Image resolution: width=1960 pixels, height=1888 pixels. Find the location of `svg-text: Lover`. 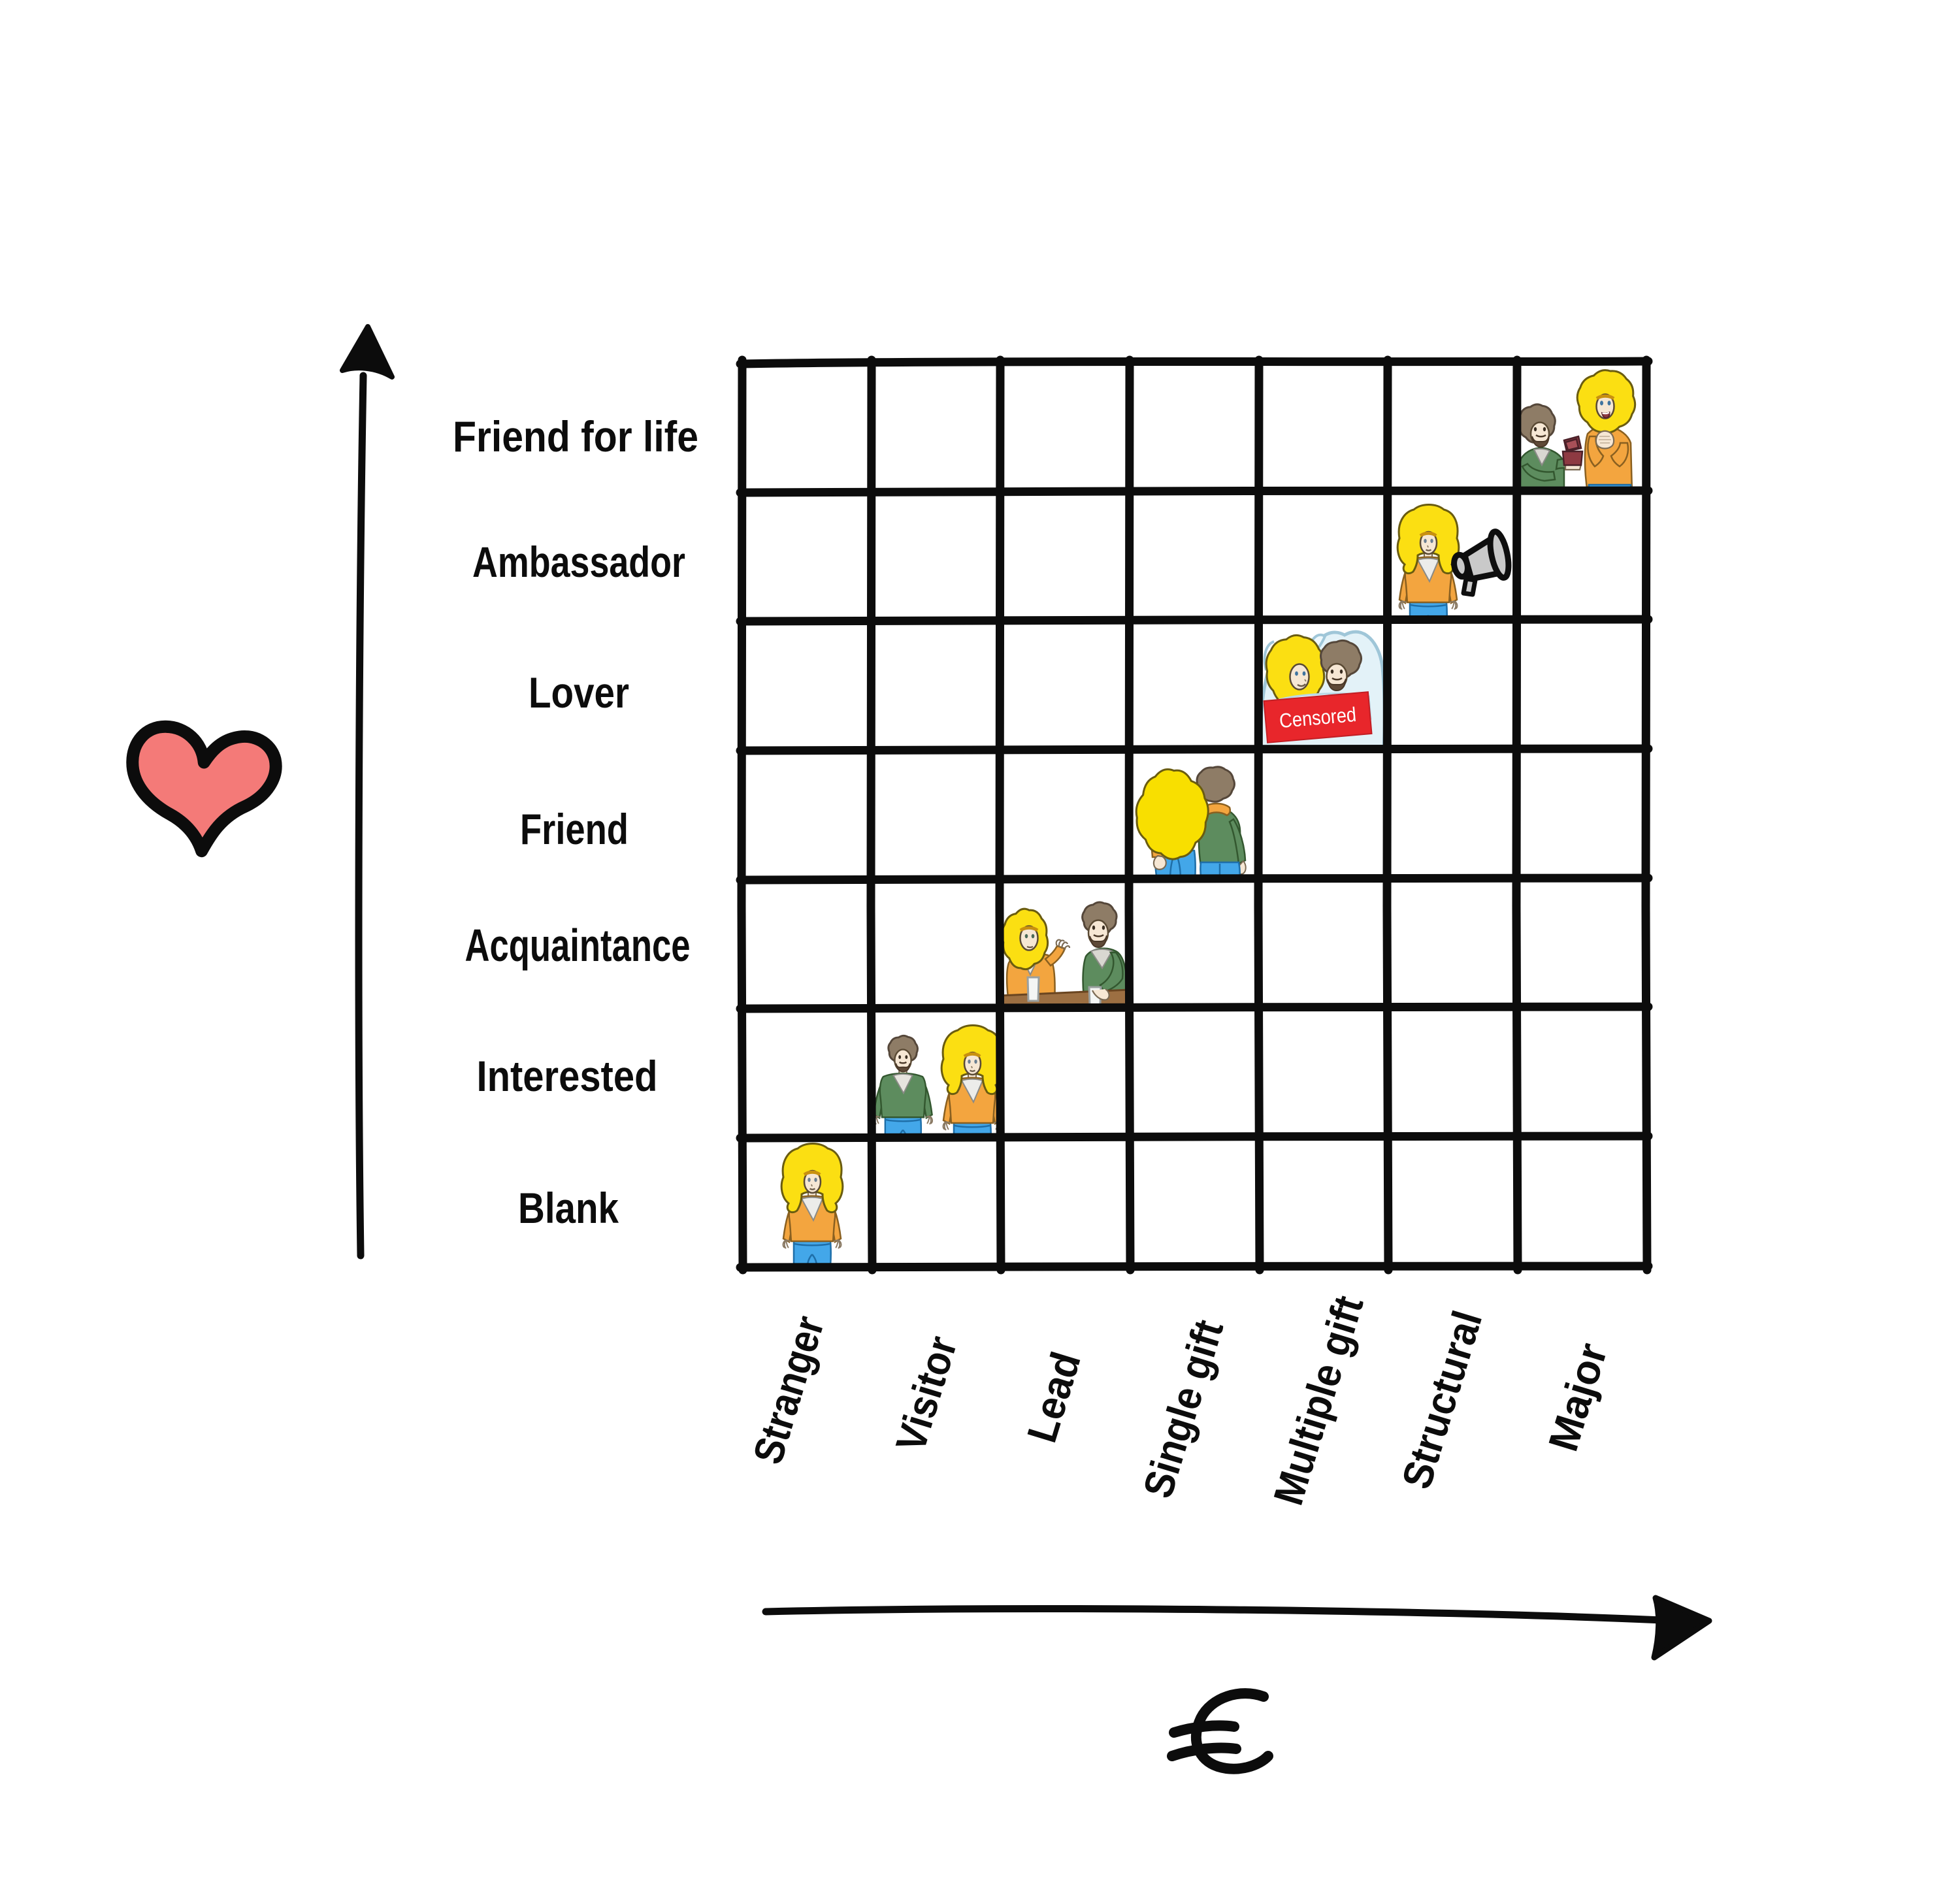

svg-text: Lover is located at coordinates (579, 692).